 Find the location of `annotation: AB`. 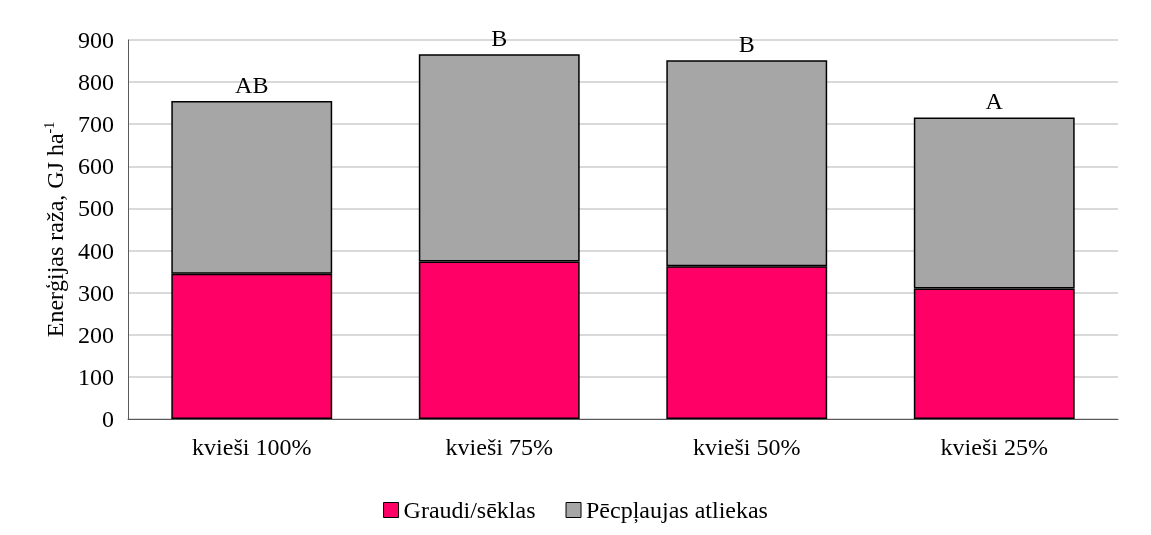

annotation: AB is located at coordinates (252, 85).